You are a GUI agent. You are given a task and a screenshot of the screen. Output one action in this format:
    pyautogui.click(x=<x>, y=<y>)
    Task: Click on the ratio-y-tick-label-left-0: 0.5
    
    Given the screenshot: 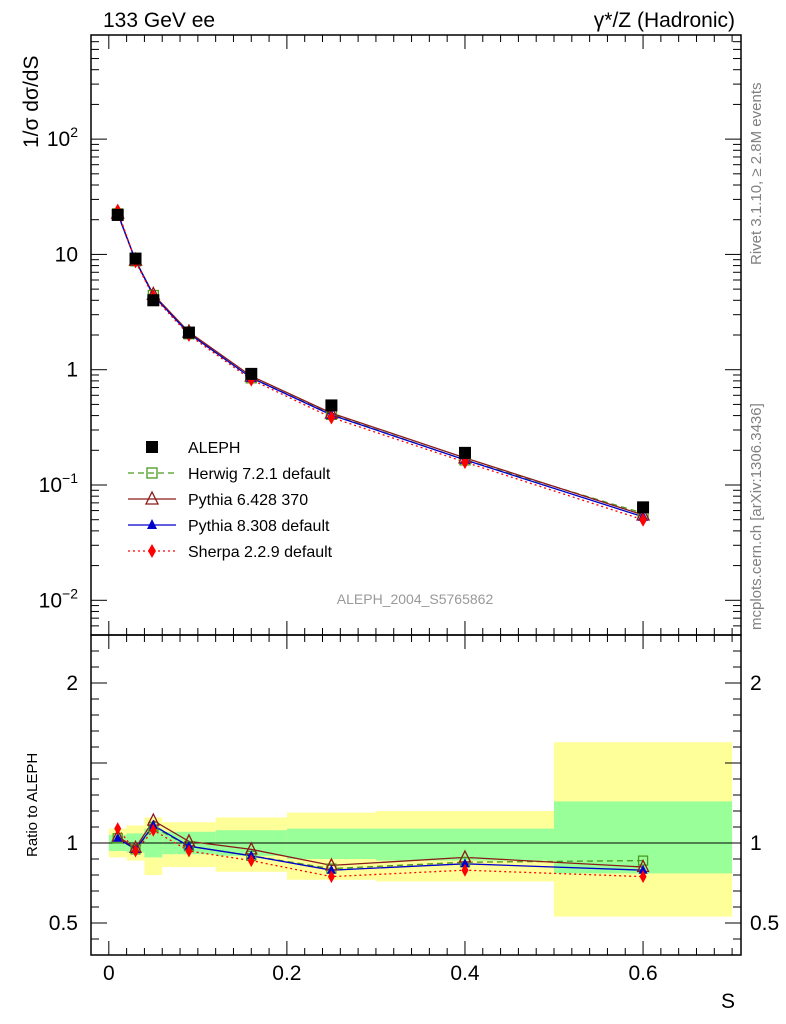 What is the action you would take?
    pyautogui.click(x=63, y=923)
    